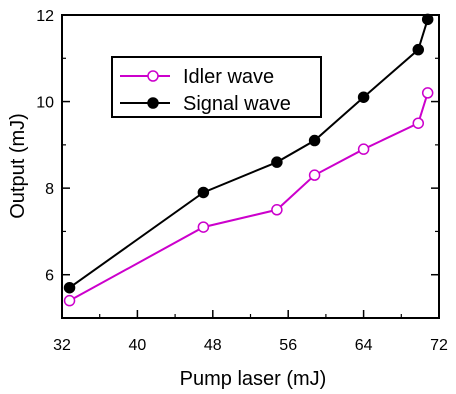 The image size is (456, 394). What do you see at coordinates (213, 345) in the screenshot?
I see `x-tick-label: 48` at bounding box center [213, 345].